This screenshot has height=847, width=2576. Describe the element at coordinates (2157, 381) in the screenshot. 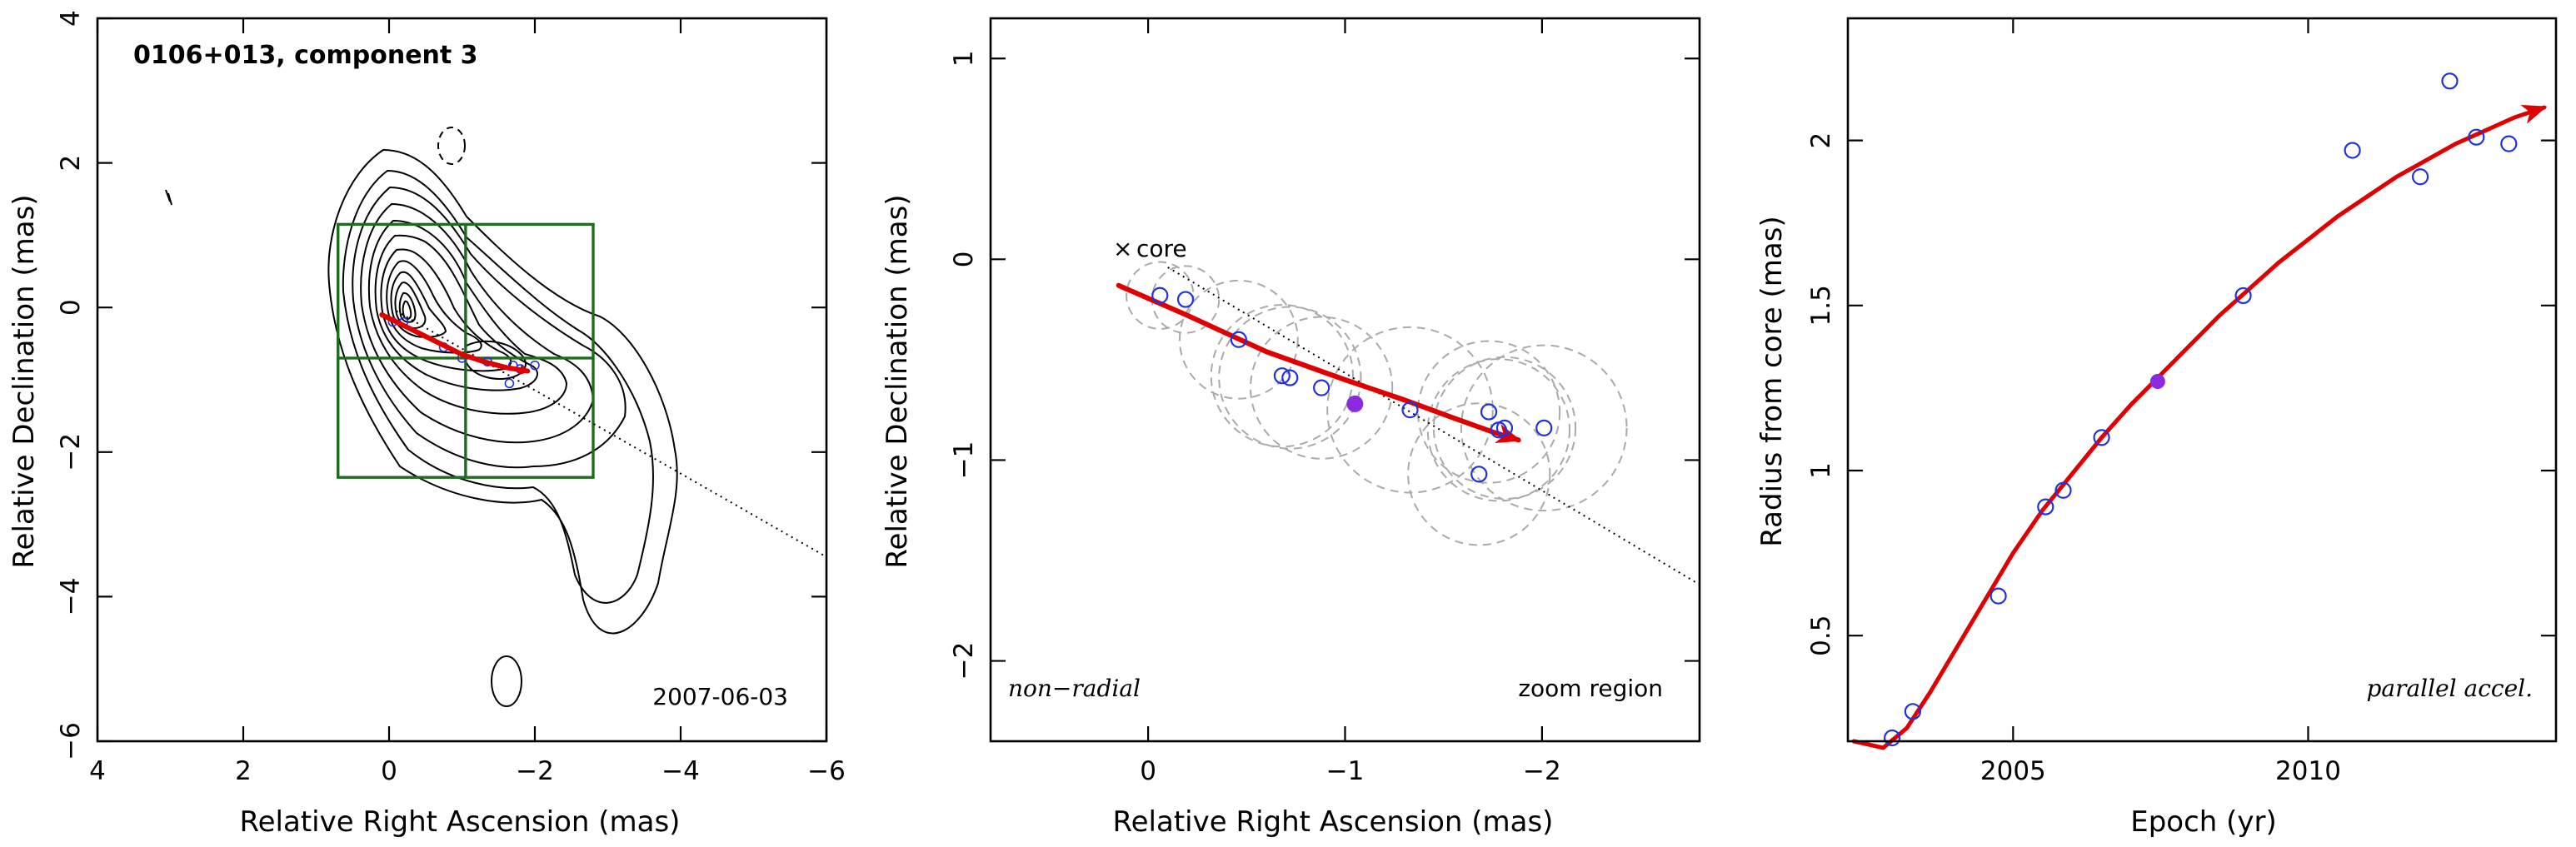

I see `current-epoch-point` at that location.